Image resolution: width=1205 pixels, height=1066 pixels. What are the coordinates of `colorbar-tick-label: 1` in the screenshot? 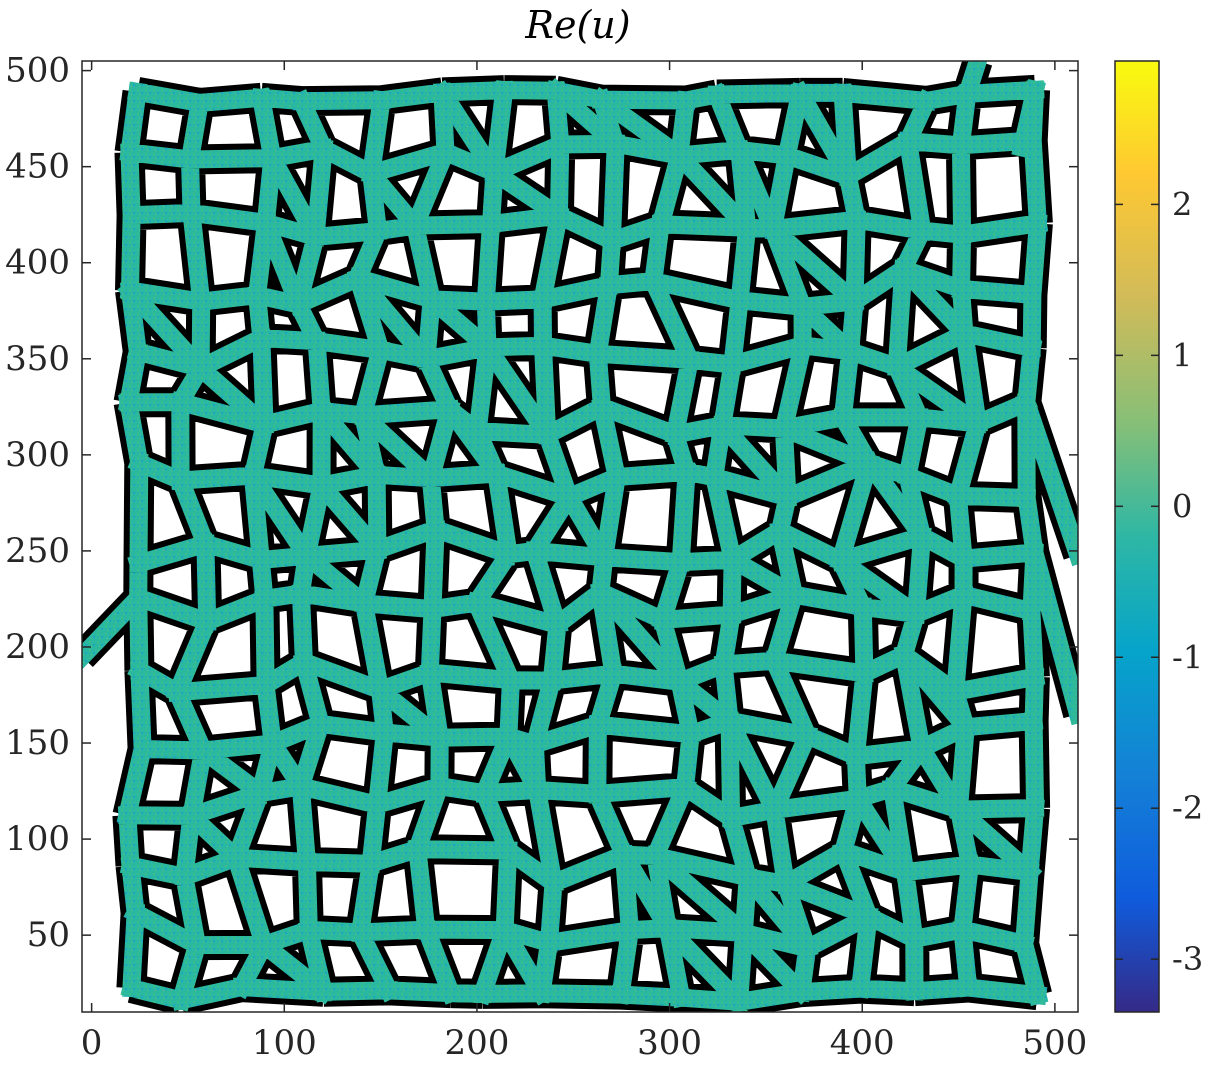 It's located at (1182, 355).